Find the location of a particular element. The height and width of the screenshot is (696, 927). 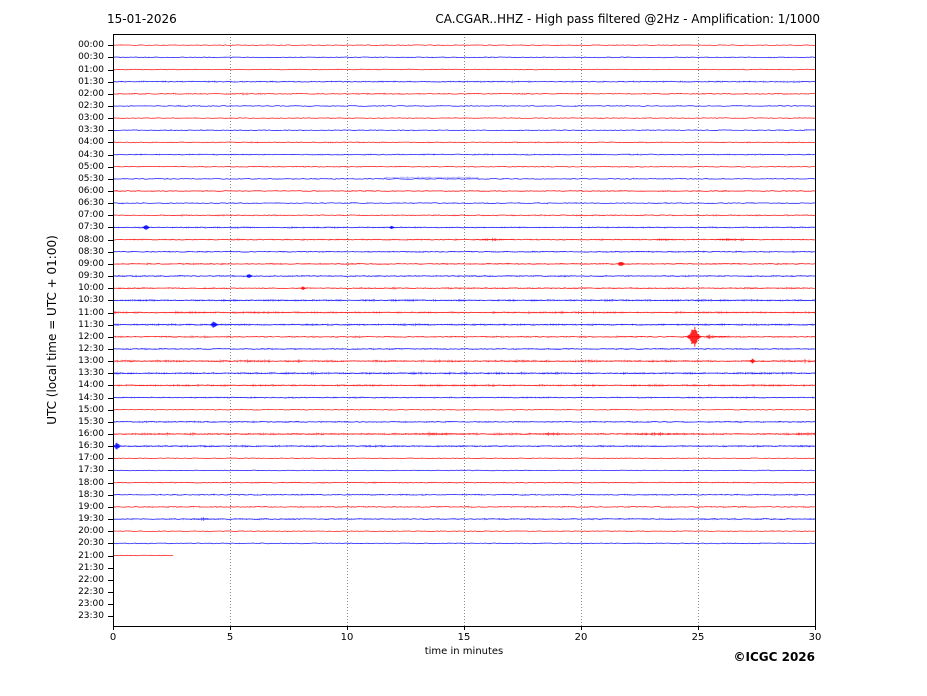

y-tick-label: 14:00 is located at coordinates (91, 385).